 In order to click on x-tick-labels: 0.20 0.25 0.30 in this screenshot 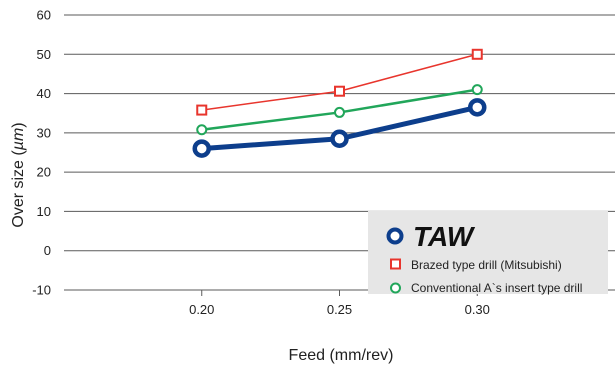, I will do `click(339, 303)`.